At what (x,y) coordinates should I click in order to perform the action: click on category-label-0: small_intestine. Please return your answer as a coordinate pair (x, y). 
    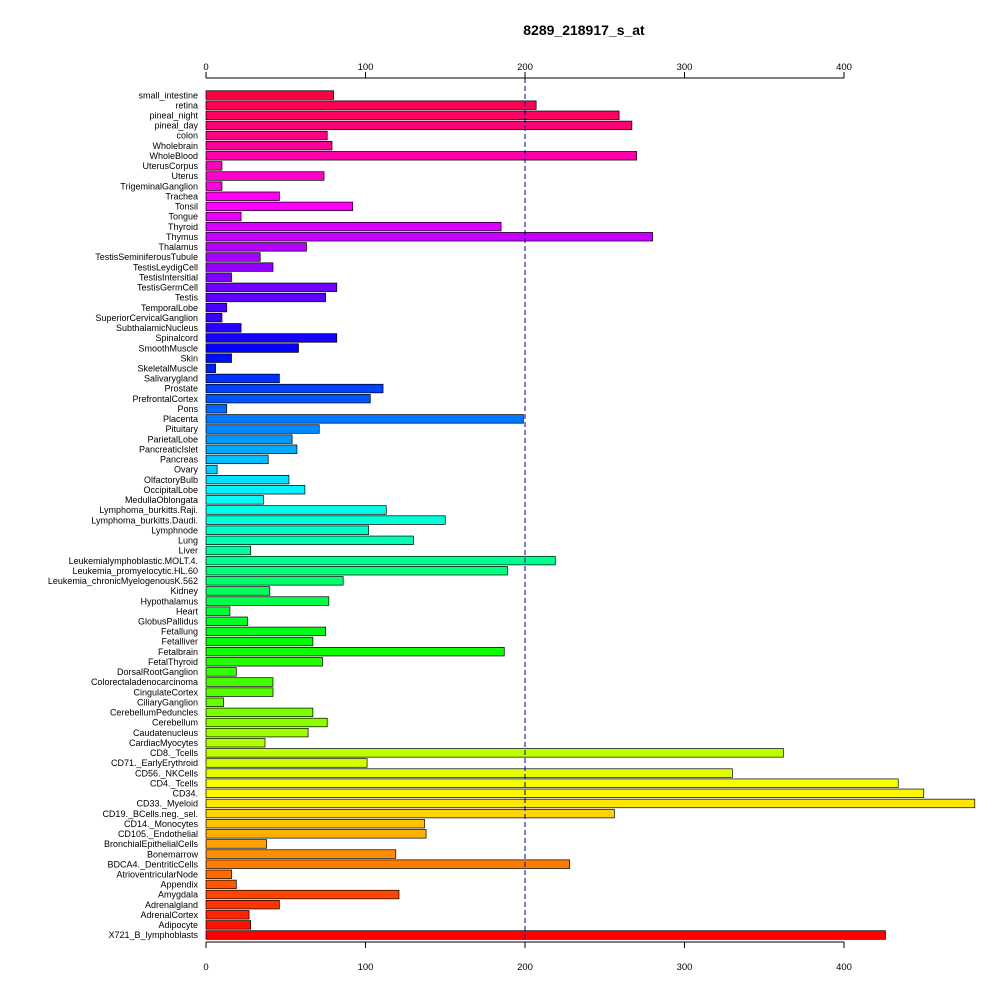
    Looking at the image, I should click on (168, 95).